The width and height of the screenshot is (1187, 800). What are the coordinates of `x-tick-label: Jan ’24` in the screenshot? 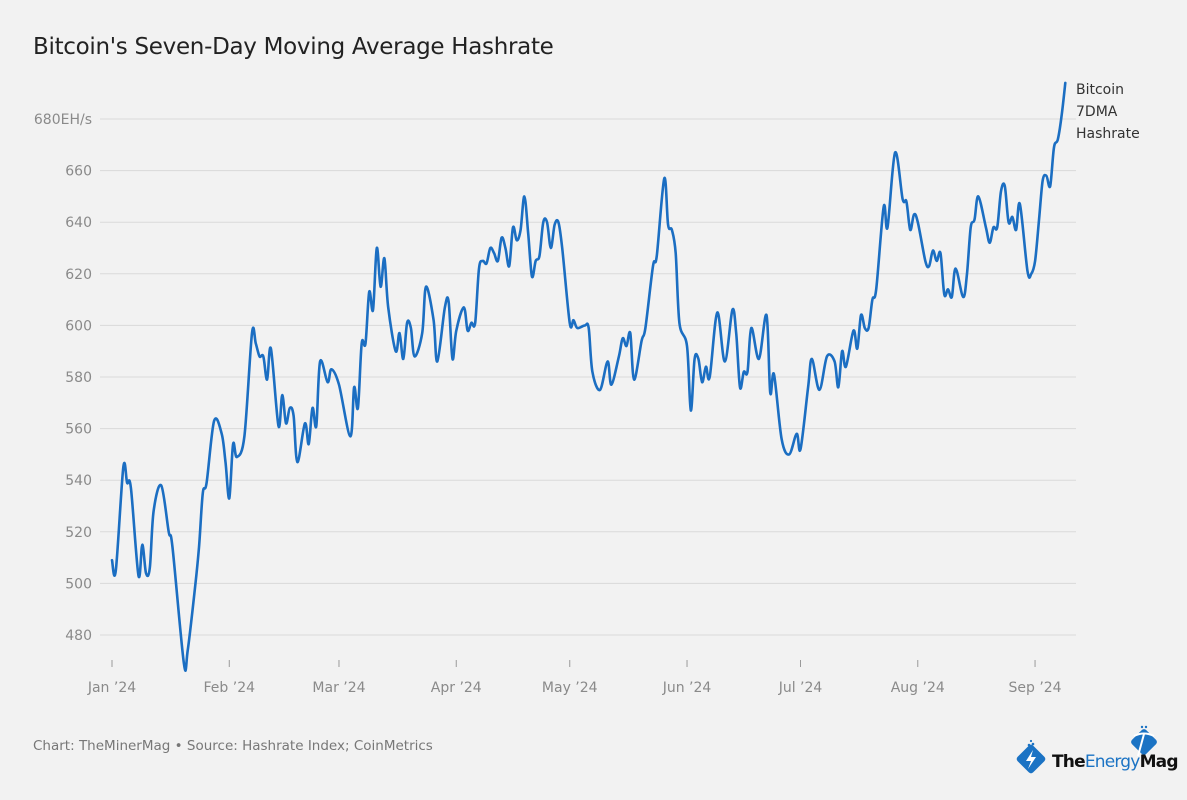 It's located at (111, 688).